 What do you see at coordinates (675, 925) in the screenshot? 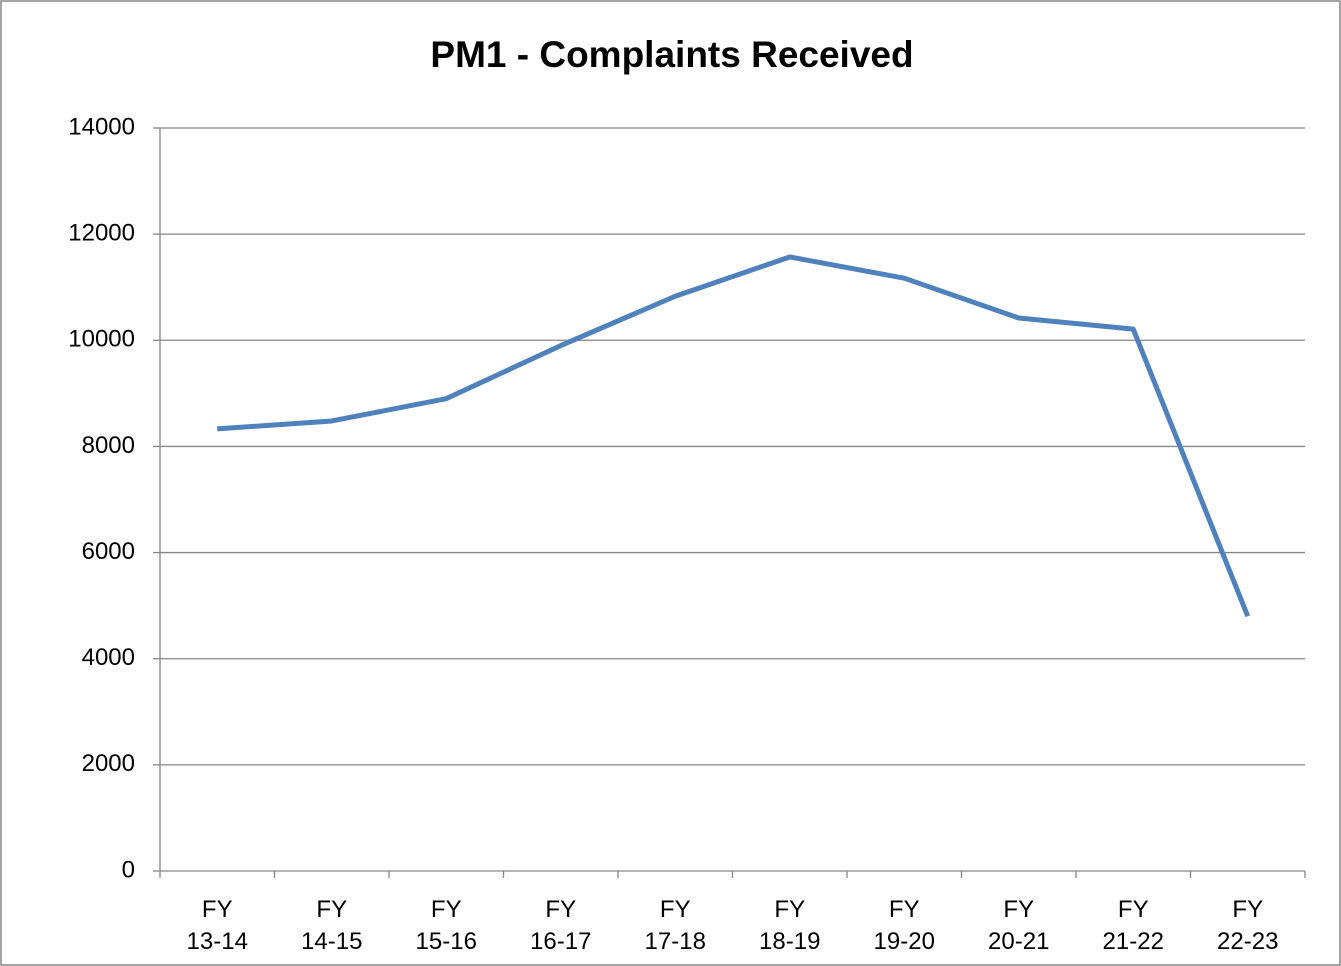
I see `x-tick-label: FY 17-18` at bounding box center [675, 925].